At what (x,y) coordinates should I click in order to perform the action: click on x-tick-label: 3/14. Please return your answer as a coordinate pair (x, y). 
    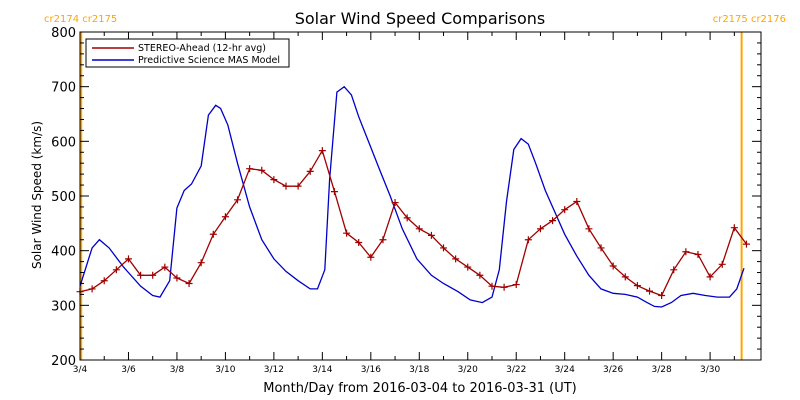
    Looking at the image, I should click on (322, 370).